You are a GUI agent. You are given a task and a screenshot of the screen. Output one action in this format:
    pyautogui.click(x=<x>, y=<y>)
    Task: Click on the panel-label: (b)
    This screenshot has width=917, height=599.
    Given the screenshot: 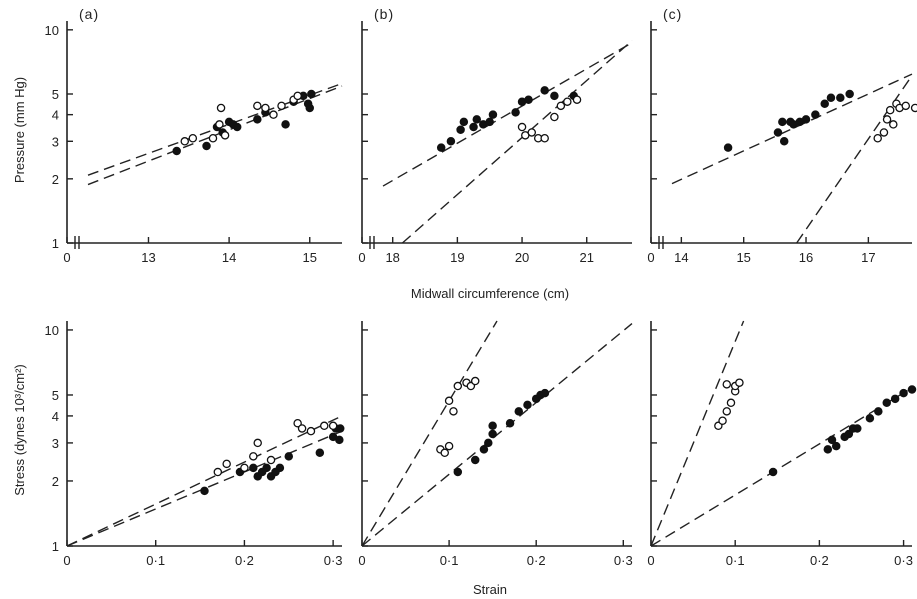 What is the action you would take?
    pyautogui.click(x=384, y=14)
    